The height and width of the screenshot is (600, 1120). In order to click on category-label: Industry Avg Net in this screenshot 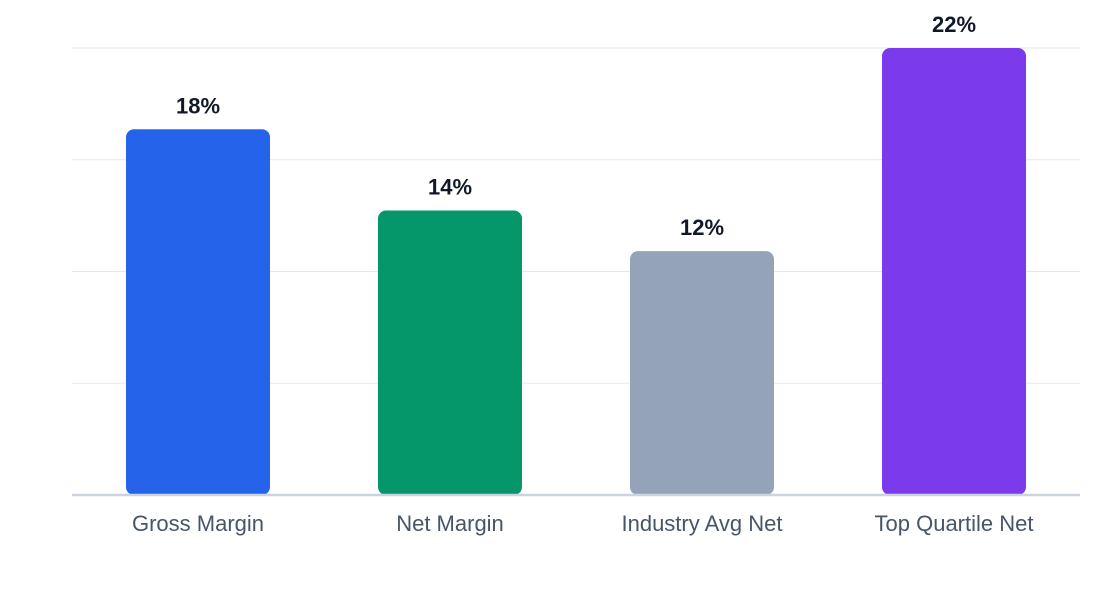, I will do `click(701, 523)`.